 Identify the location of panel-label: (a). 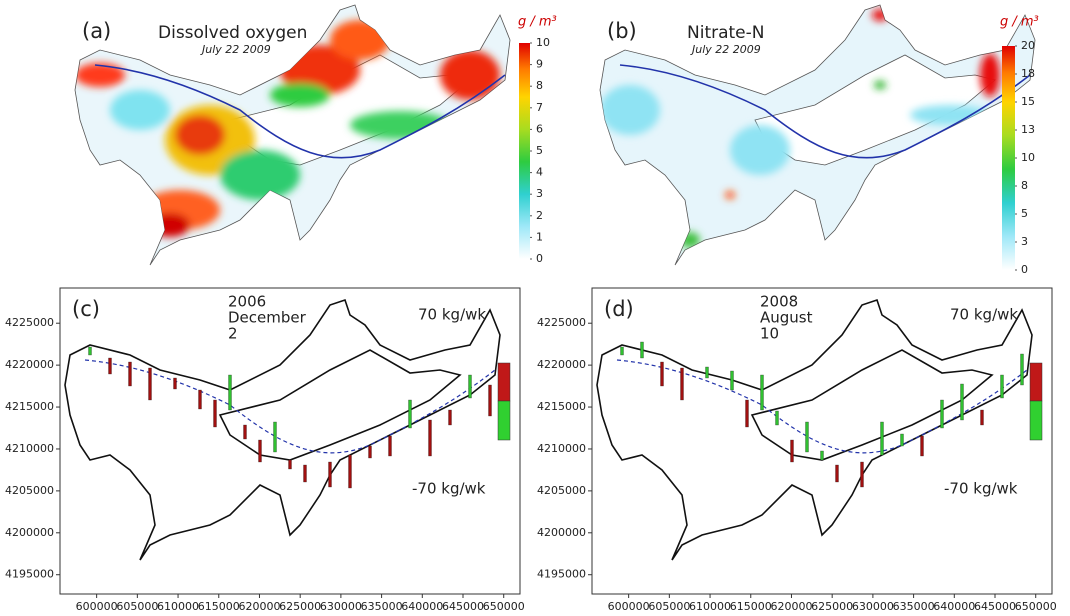
(96, 31).